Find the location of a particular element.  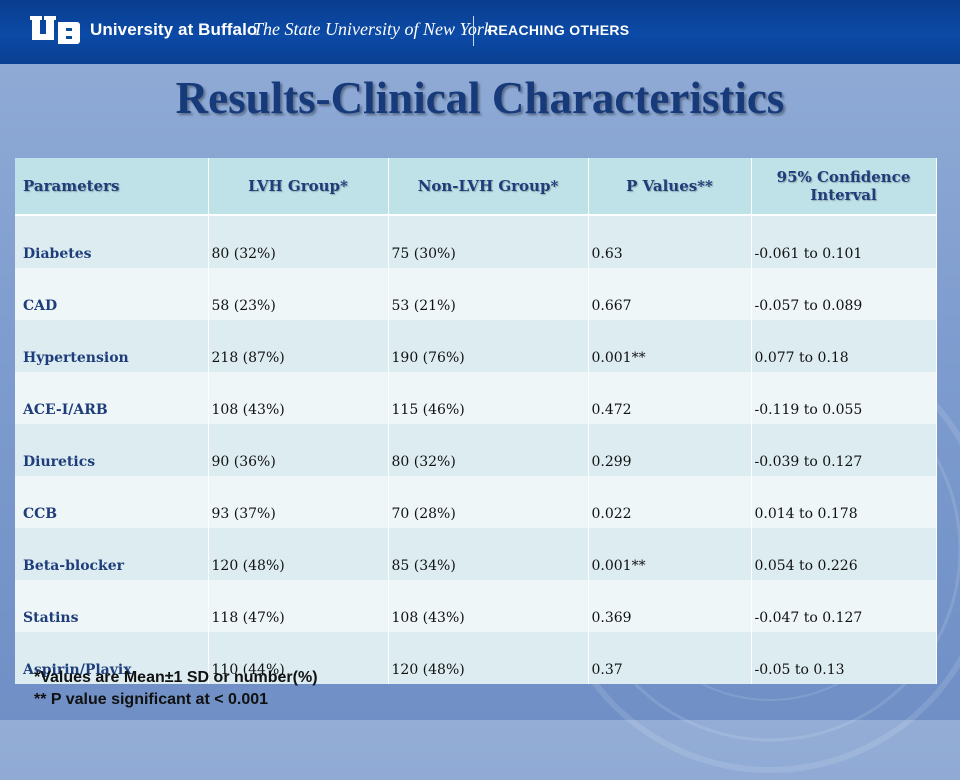

non-lvh-cell: 190 (76%) is located at coordinates (488, 346).